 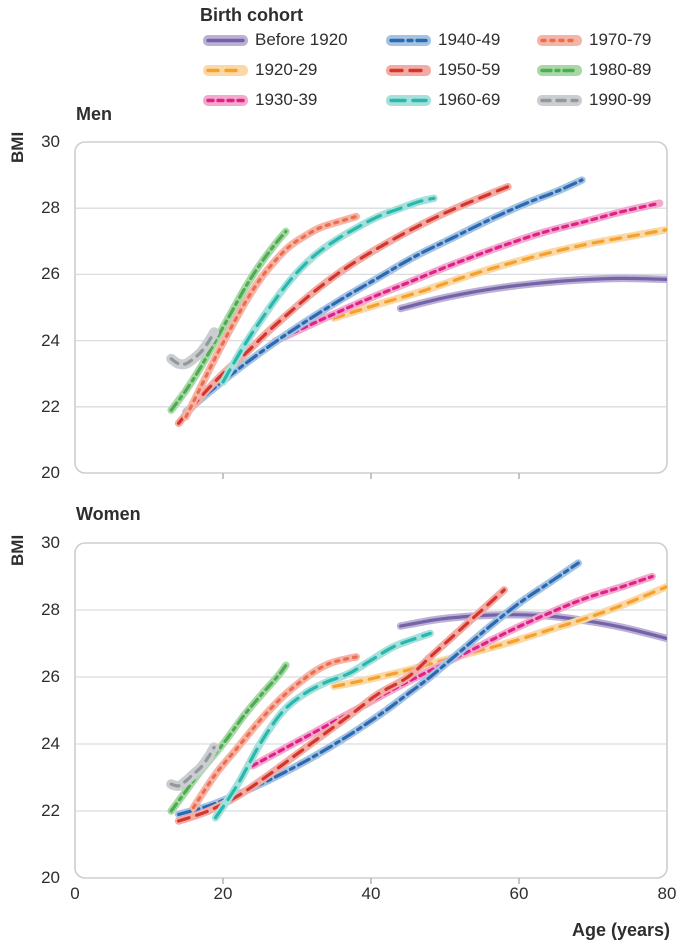 I want to click on men-y-tick: 22, so click(x=50, y=406).